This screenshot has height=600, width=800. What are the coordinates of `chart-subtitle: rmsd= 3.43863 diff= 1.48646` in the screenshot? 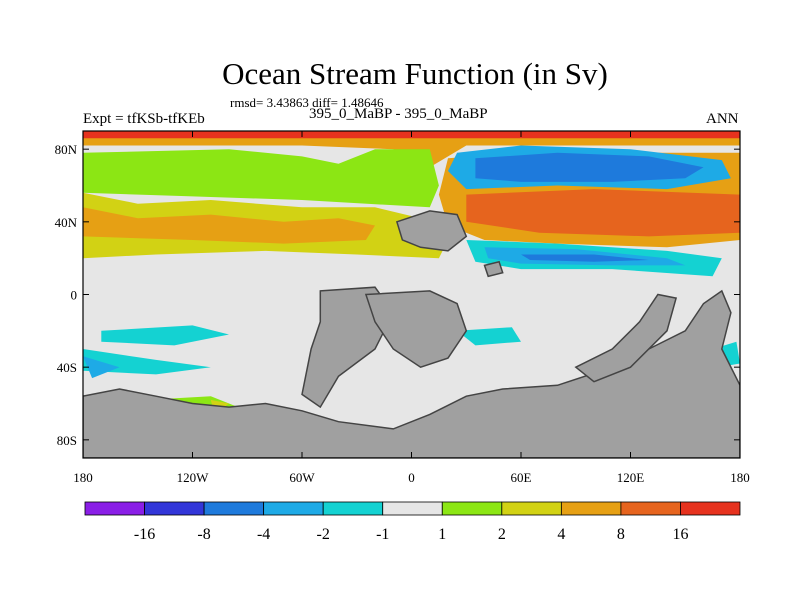 It's located at (307, 102).